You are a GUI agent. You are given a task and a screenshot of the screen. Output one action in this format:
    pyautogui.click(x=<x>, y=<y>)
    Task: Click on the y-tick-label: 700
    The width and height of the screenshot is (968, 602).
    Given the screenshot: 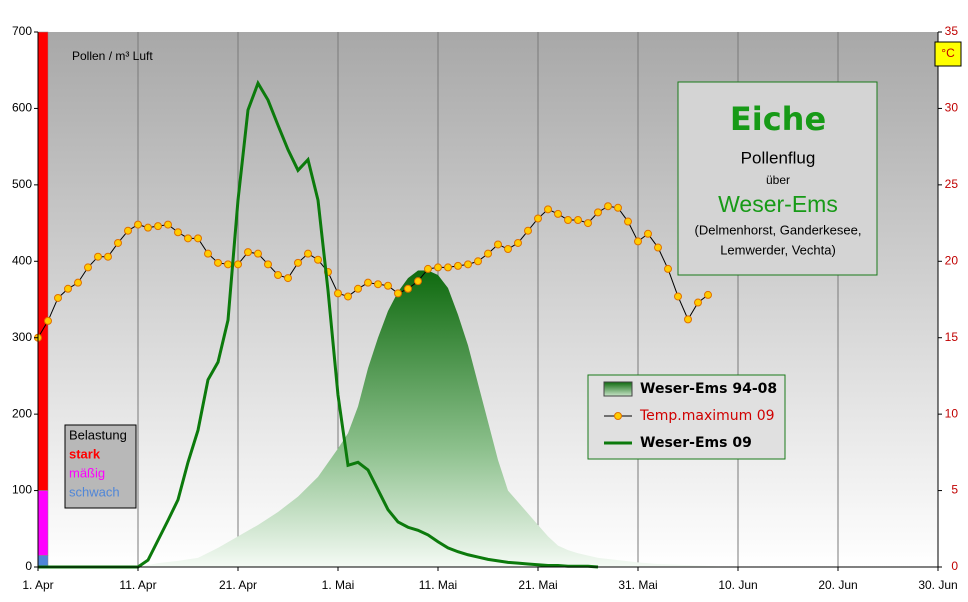 What is the action you would take?
    pyautogui.click(x=22, y=31)
    